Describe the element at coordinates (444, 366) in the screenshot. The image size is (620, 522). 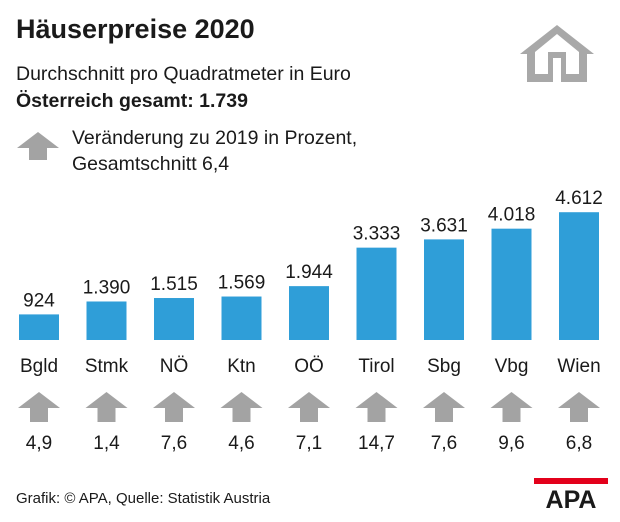
I see `category-label: Sbg` at that location.